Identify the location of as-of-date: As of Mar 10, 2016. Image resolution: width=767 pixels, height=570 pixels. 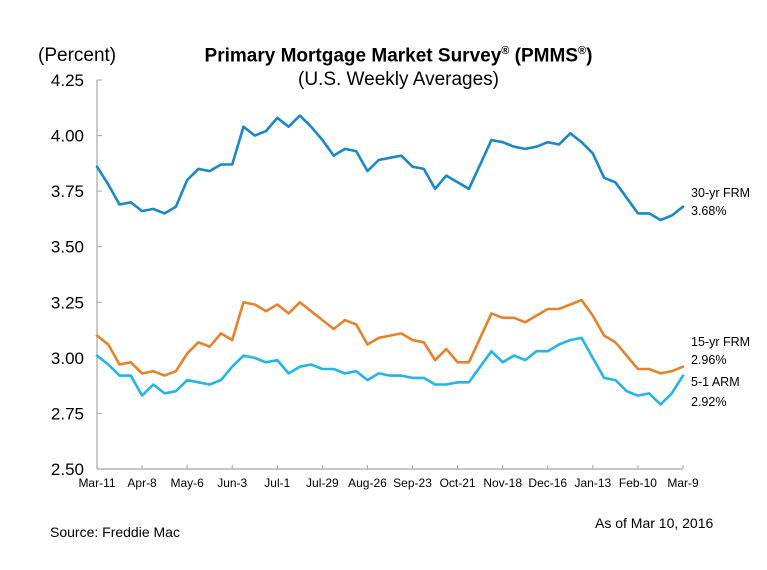
(654, 523).